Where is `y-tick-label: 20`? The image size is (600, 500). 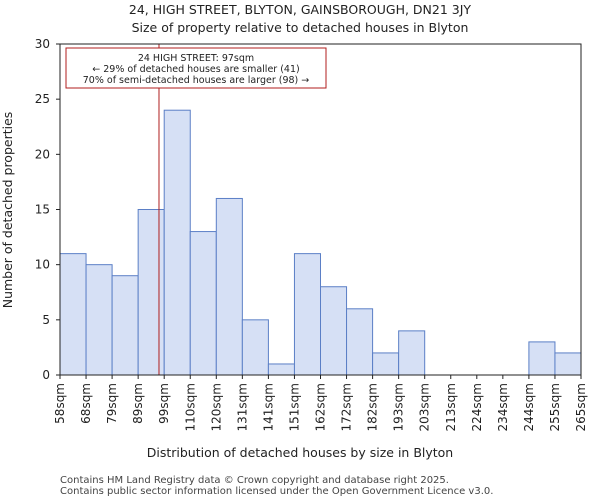
y-tick-label: 20 is located at coordinates (42, 154).